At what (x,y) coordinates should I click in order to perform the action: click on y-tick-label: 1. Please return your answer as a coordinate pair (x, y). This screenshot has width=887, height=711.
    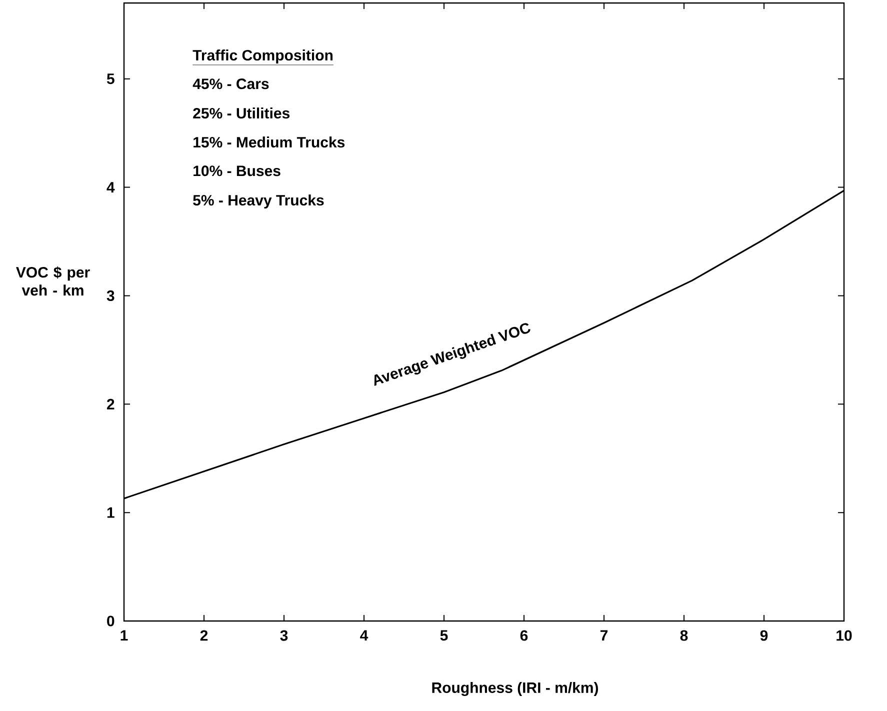
    Looking at the image, I should click on (110, 512).